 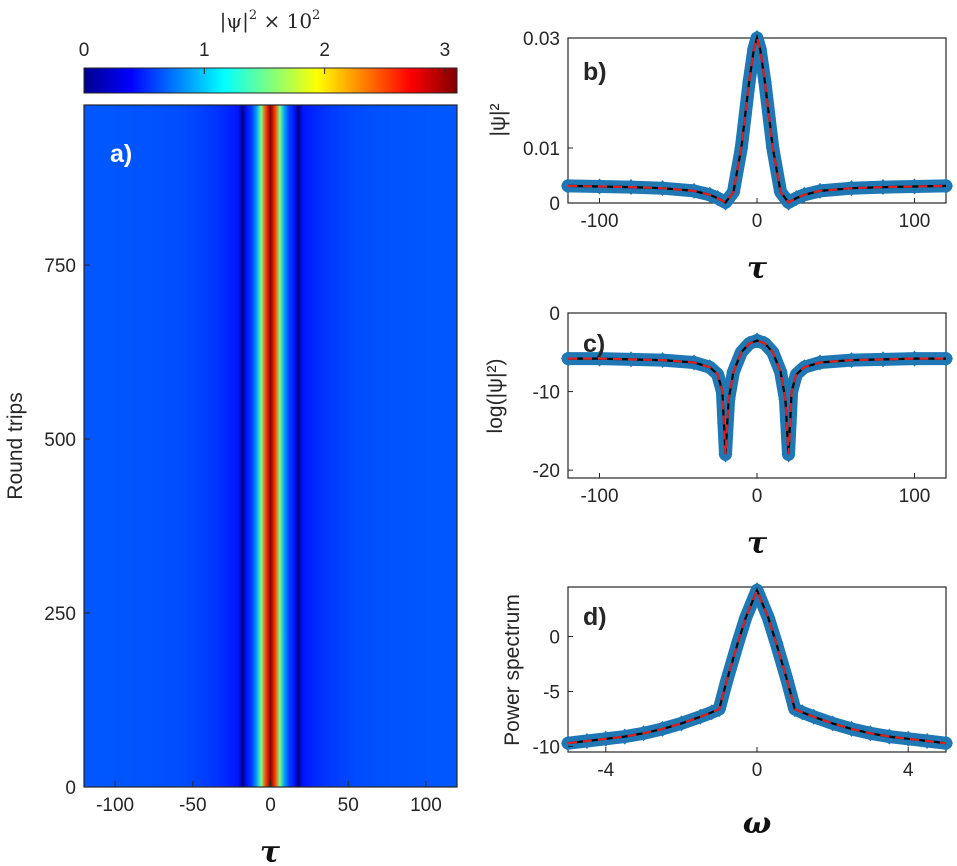 What do you see at coordinates (445, 50) in the screenshot?
I see `colorbar-tick-label: 3` at bounding box center [445, 50].